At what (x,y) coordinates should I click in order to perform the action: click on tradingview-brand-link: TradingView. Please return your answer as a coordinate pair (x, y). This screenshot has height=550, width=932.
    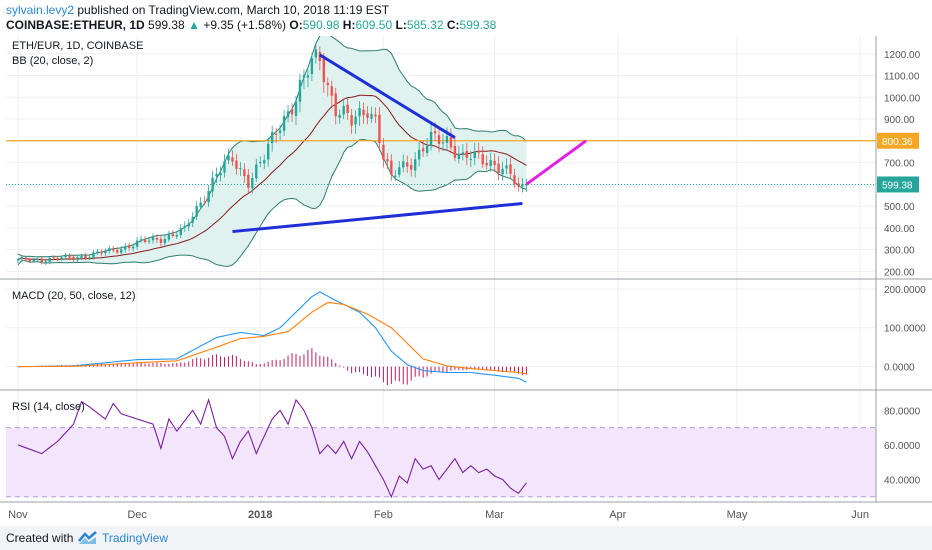
    Looking at the image, I should click on (135, 538).